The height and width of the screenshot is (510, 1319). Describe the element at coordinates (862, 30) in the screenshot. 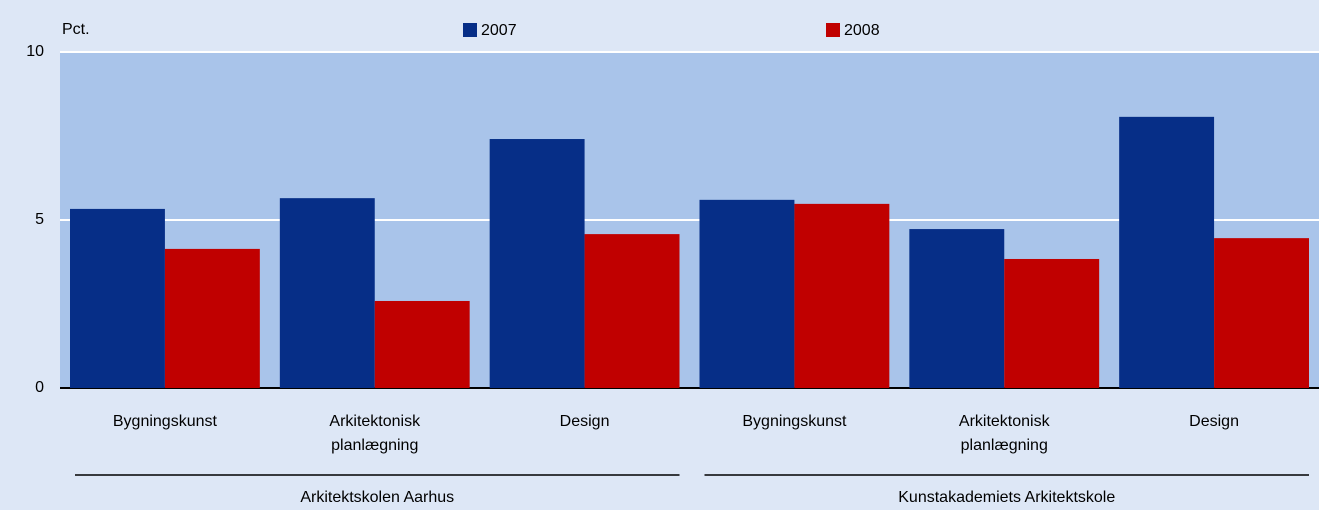

I see `legend-label: 2008` at that location.